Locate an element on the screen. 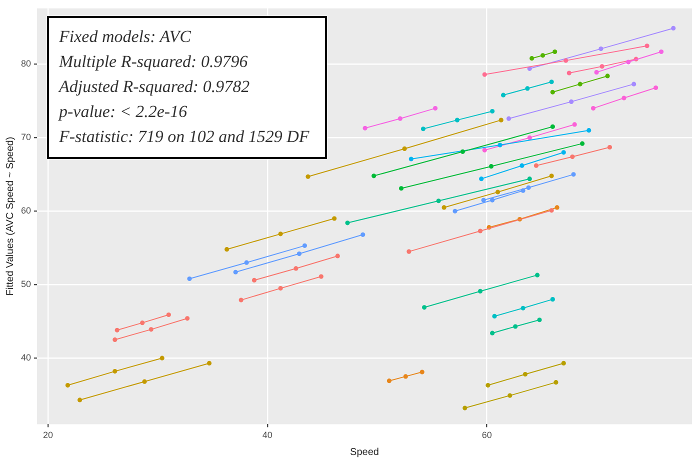  x-tick-label: 20 is located at coordinates (47, 435).